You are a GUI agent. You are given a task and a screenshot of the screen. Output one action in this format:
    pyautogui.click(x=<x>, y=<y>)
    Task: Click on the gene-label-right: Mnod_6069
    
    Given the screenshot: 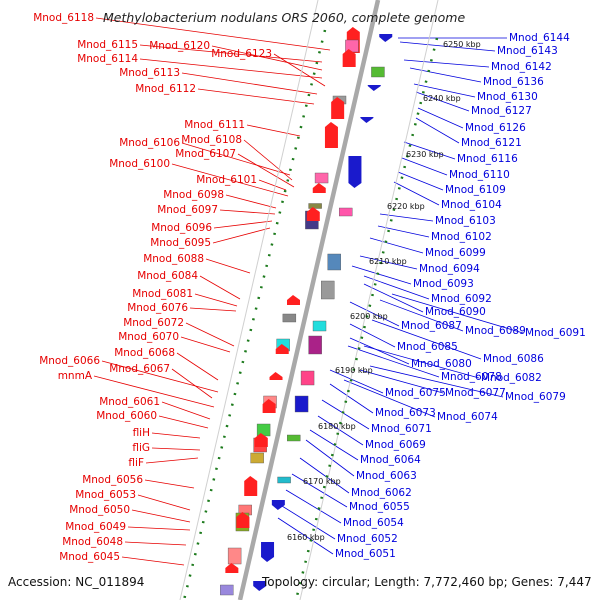 What is the action you would take?
    pyautogui.click(x=395, y=445)
    